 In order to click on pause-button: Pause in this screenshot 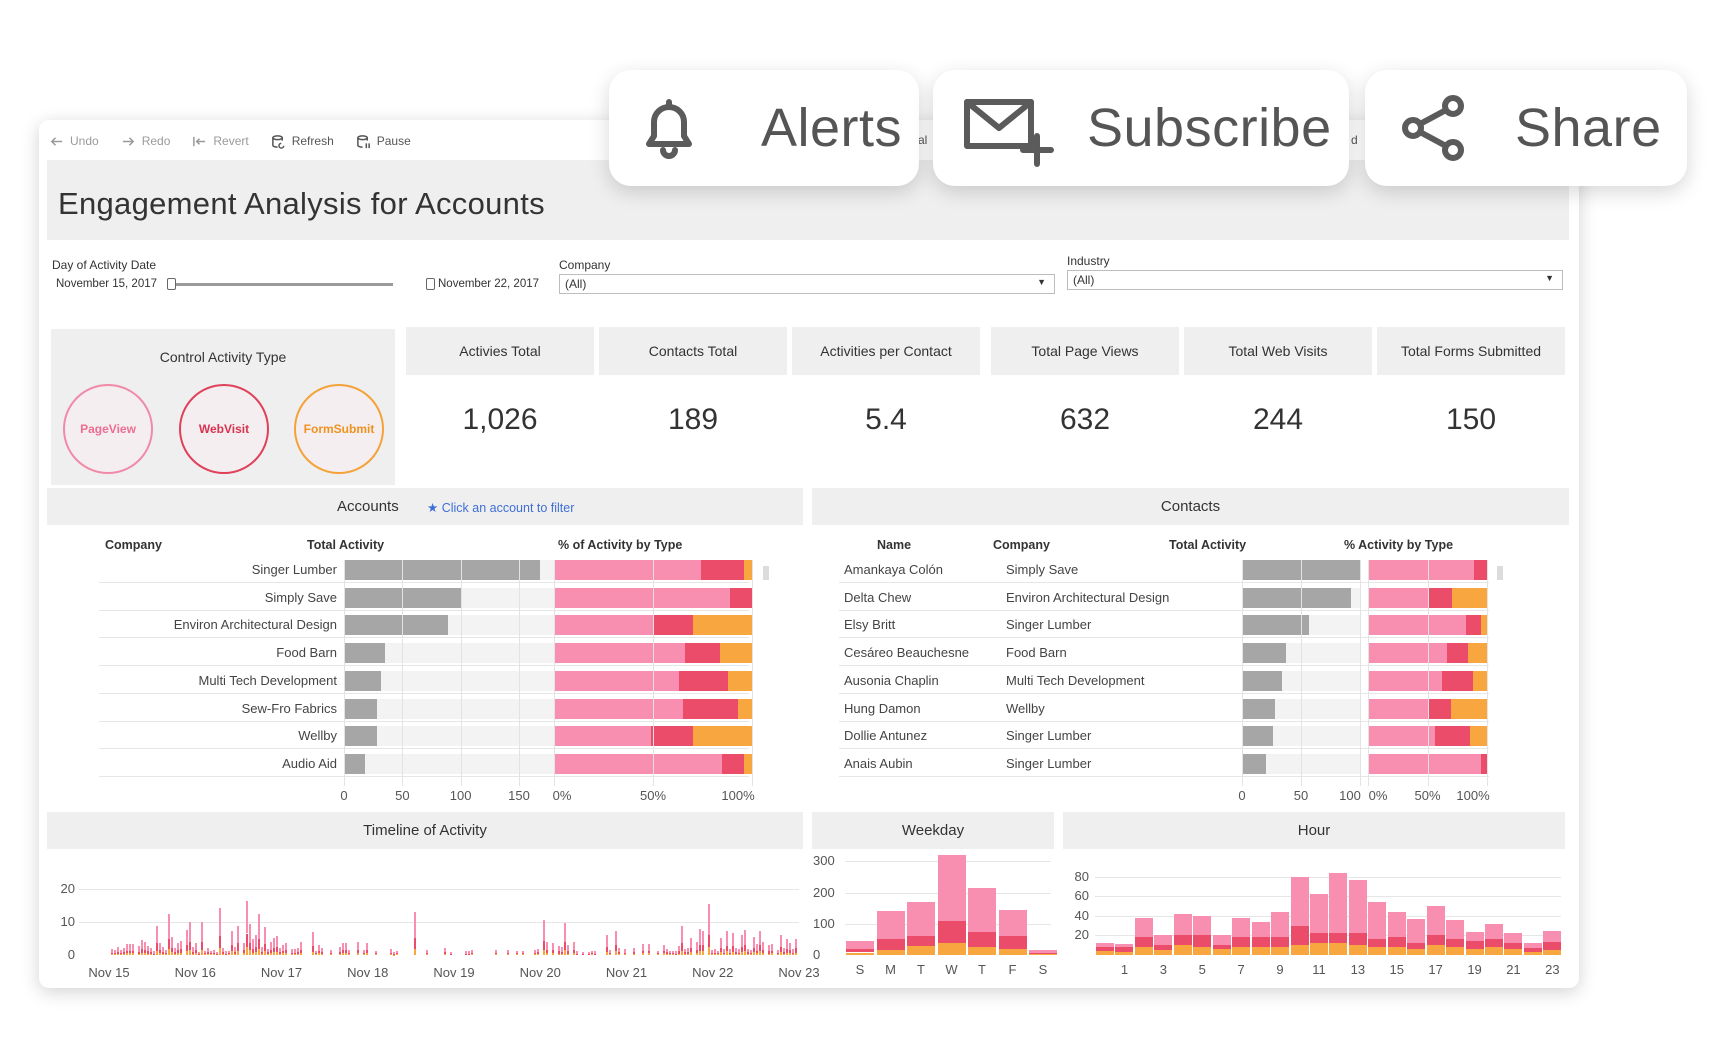, I will do `click(383, 141)`.